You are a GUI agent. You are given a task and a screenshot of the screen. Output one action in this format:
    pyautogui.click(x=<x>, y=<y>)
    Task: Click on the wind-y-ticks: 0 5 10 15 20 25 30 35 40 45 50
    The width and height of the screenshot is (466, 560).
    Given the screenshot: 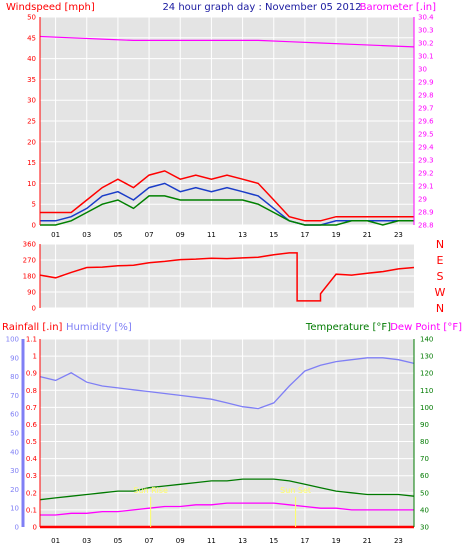 What is the action you would take?
    pyautogui.click(x=31, y=122)
    